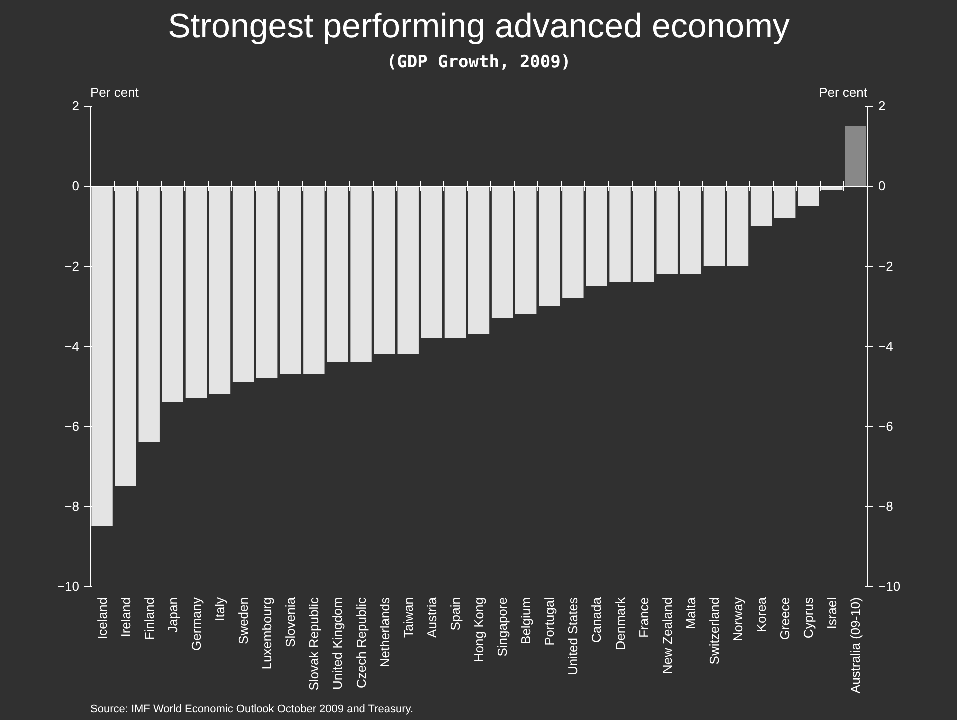  I want to click on y2-tick-label: −6, so click(886, 426).